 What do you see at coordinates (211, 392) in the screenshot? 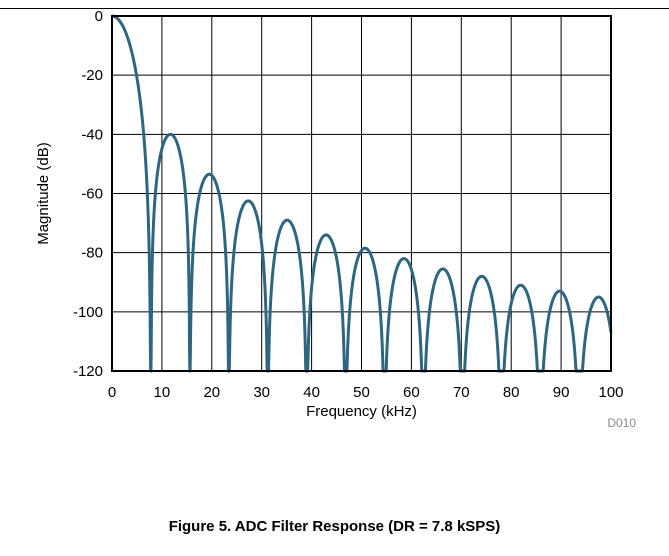
I see `x-tick-label: 20` at bounding box center [211, 392].